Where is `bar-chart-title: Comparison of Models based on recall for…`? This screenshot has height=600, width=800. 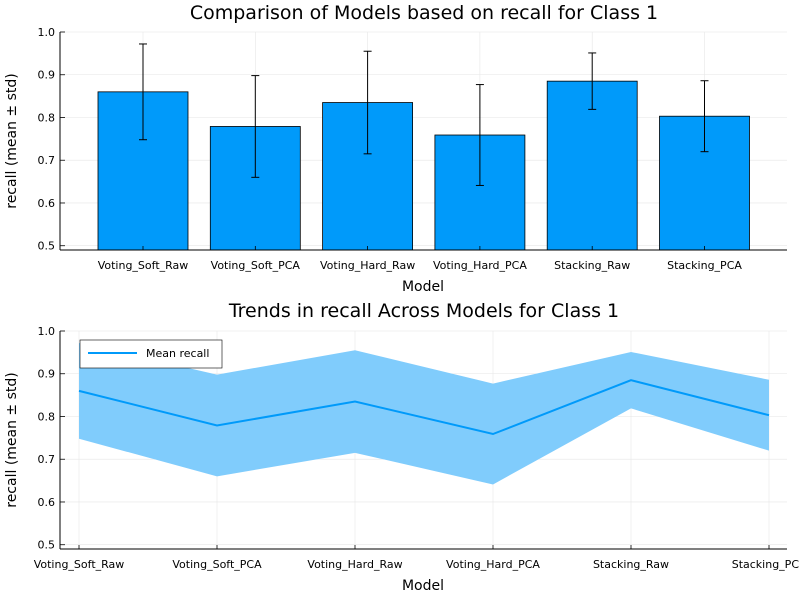
bar-chart-title: Comparison of Models based on recall for… is located at coordinates (424, 13).